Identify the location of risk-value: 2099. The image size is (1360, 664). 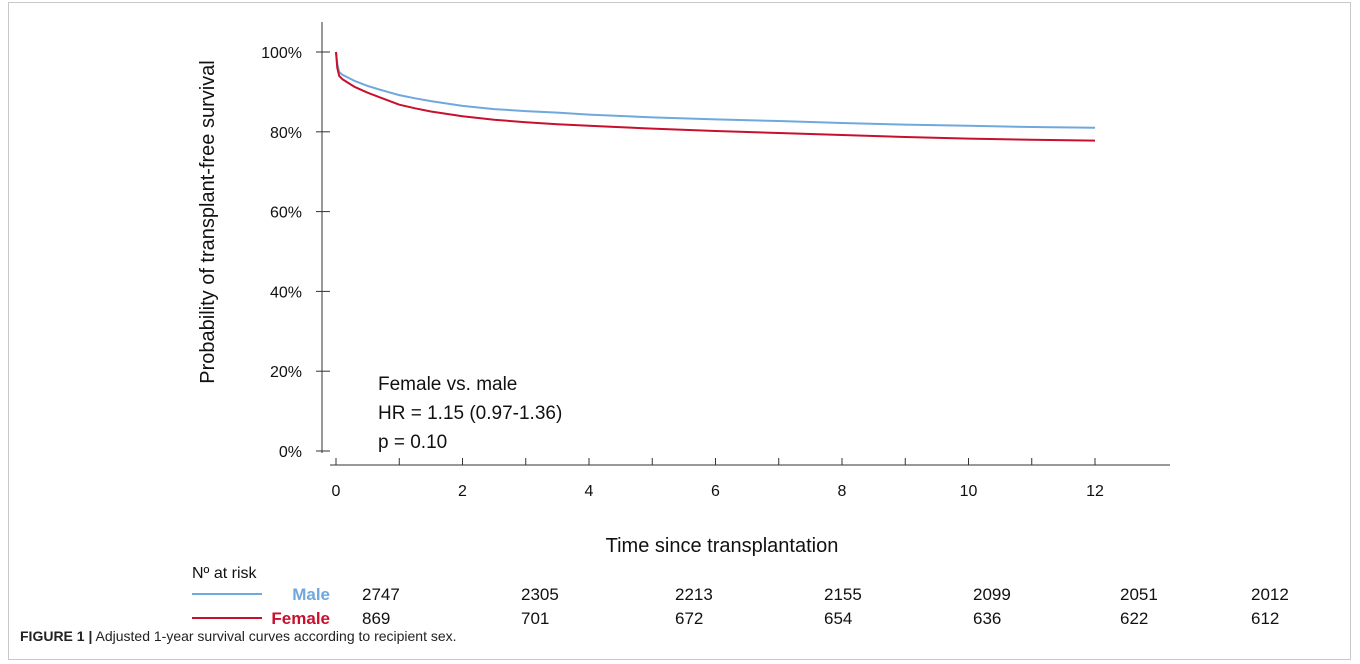
(992, 594).